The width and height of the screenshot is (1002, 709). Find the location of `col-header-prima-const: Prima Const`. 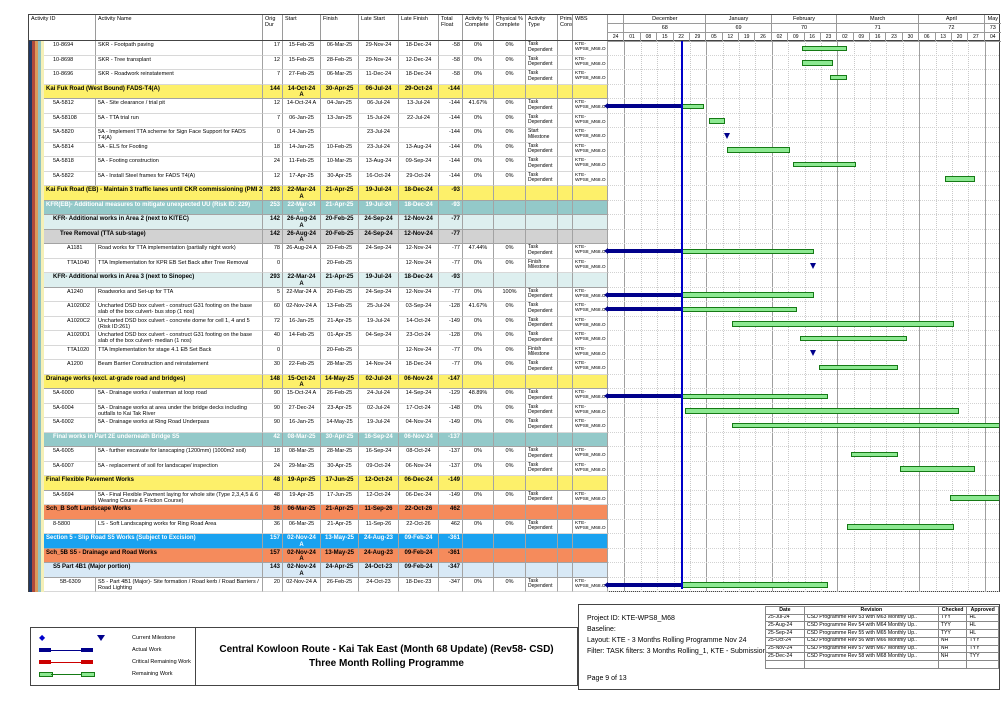

col-header-prima-const: Prima Const is located at coordinates (565, 27).